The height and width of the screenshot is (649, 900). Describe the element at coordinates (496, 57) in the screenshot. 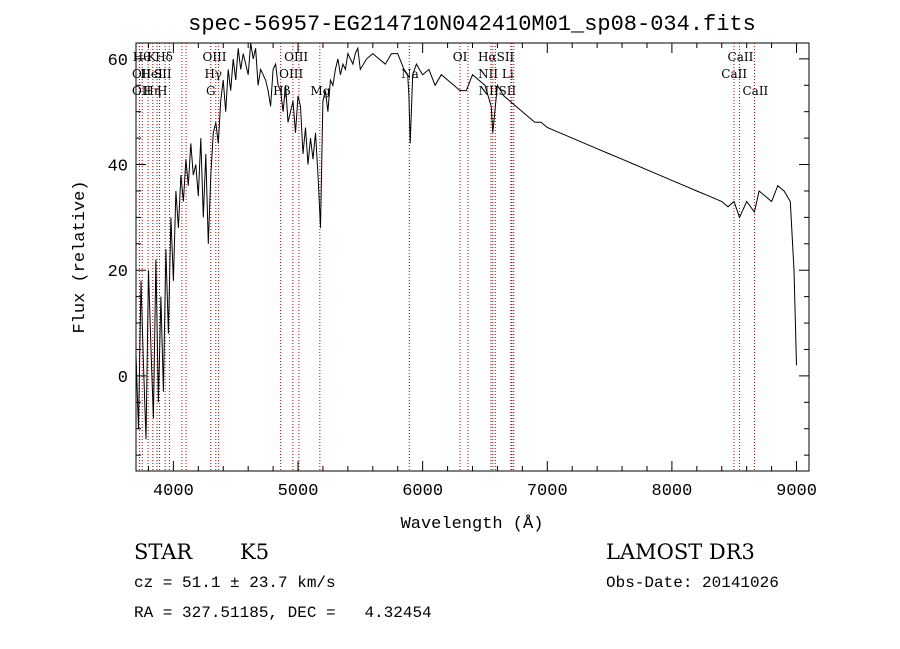

I see `line-annotation: HαSII` at that location.